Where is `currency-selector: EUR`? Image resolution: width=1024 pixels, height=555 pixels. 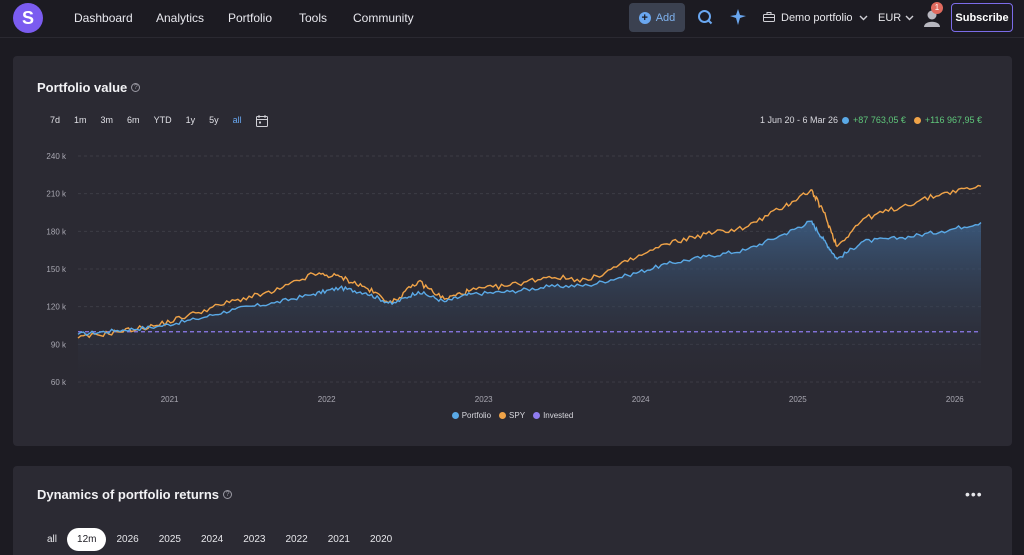 currency-selector: EUR is located at coordinates (896, 18).